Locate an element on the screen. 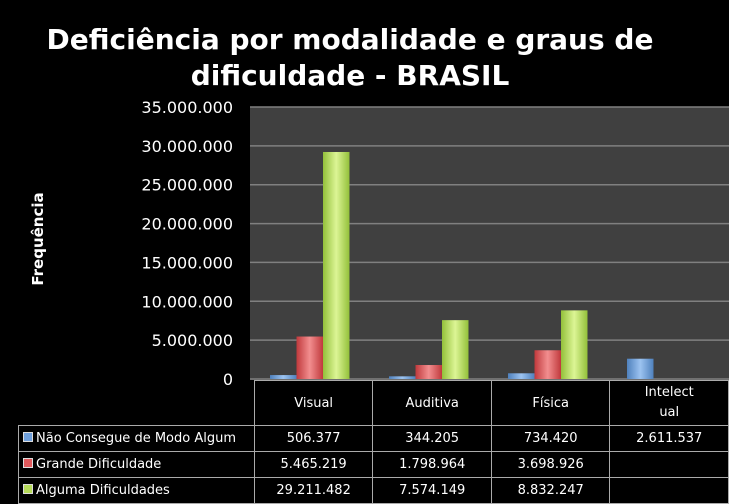 This screenshot has height=504, width=729. cell: 3.698.926 is located at coordinates (550, 464).